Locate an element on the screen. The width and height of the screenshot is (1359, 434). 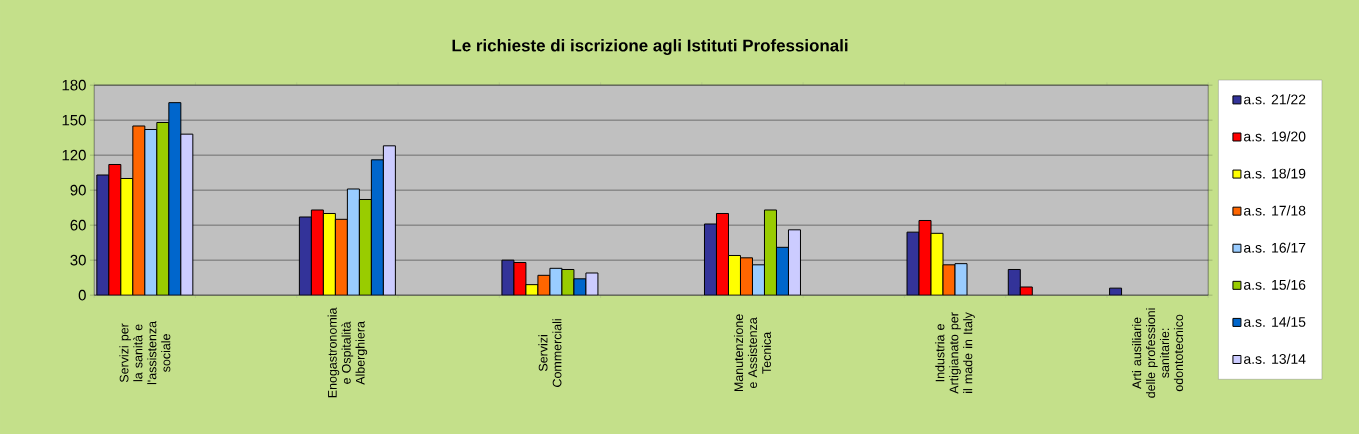
legend-label: a.s. 21/22 is located at coordinates (1275, 99).